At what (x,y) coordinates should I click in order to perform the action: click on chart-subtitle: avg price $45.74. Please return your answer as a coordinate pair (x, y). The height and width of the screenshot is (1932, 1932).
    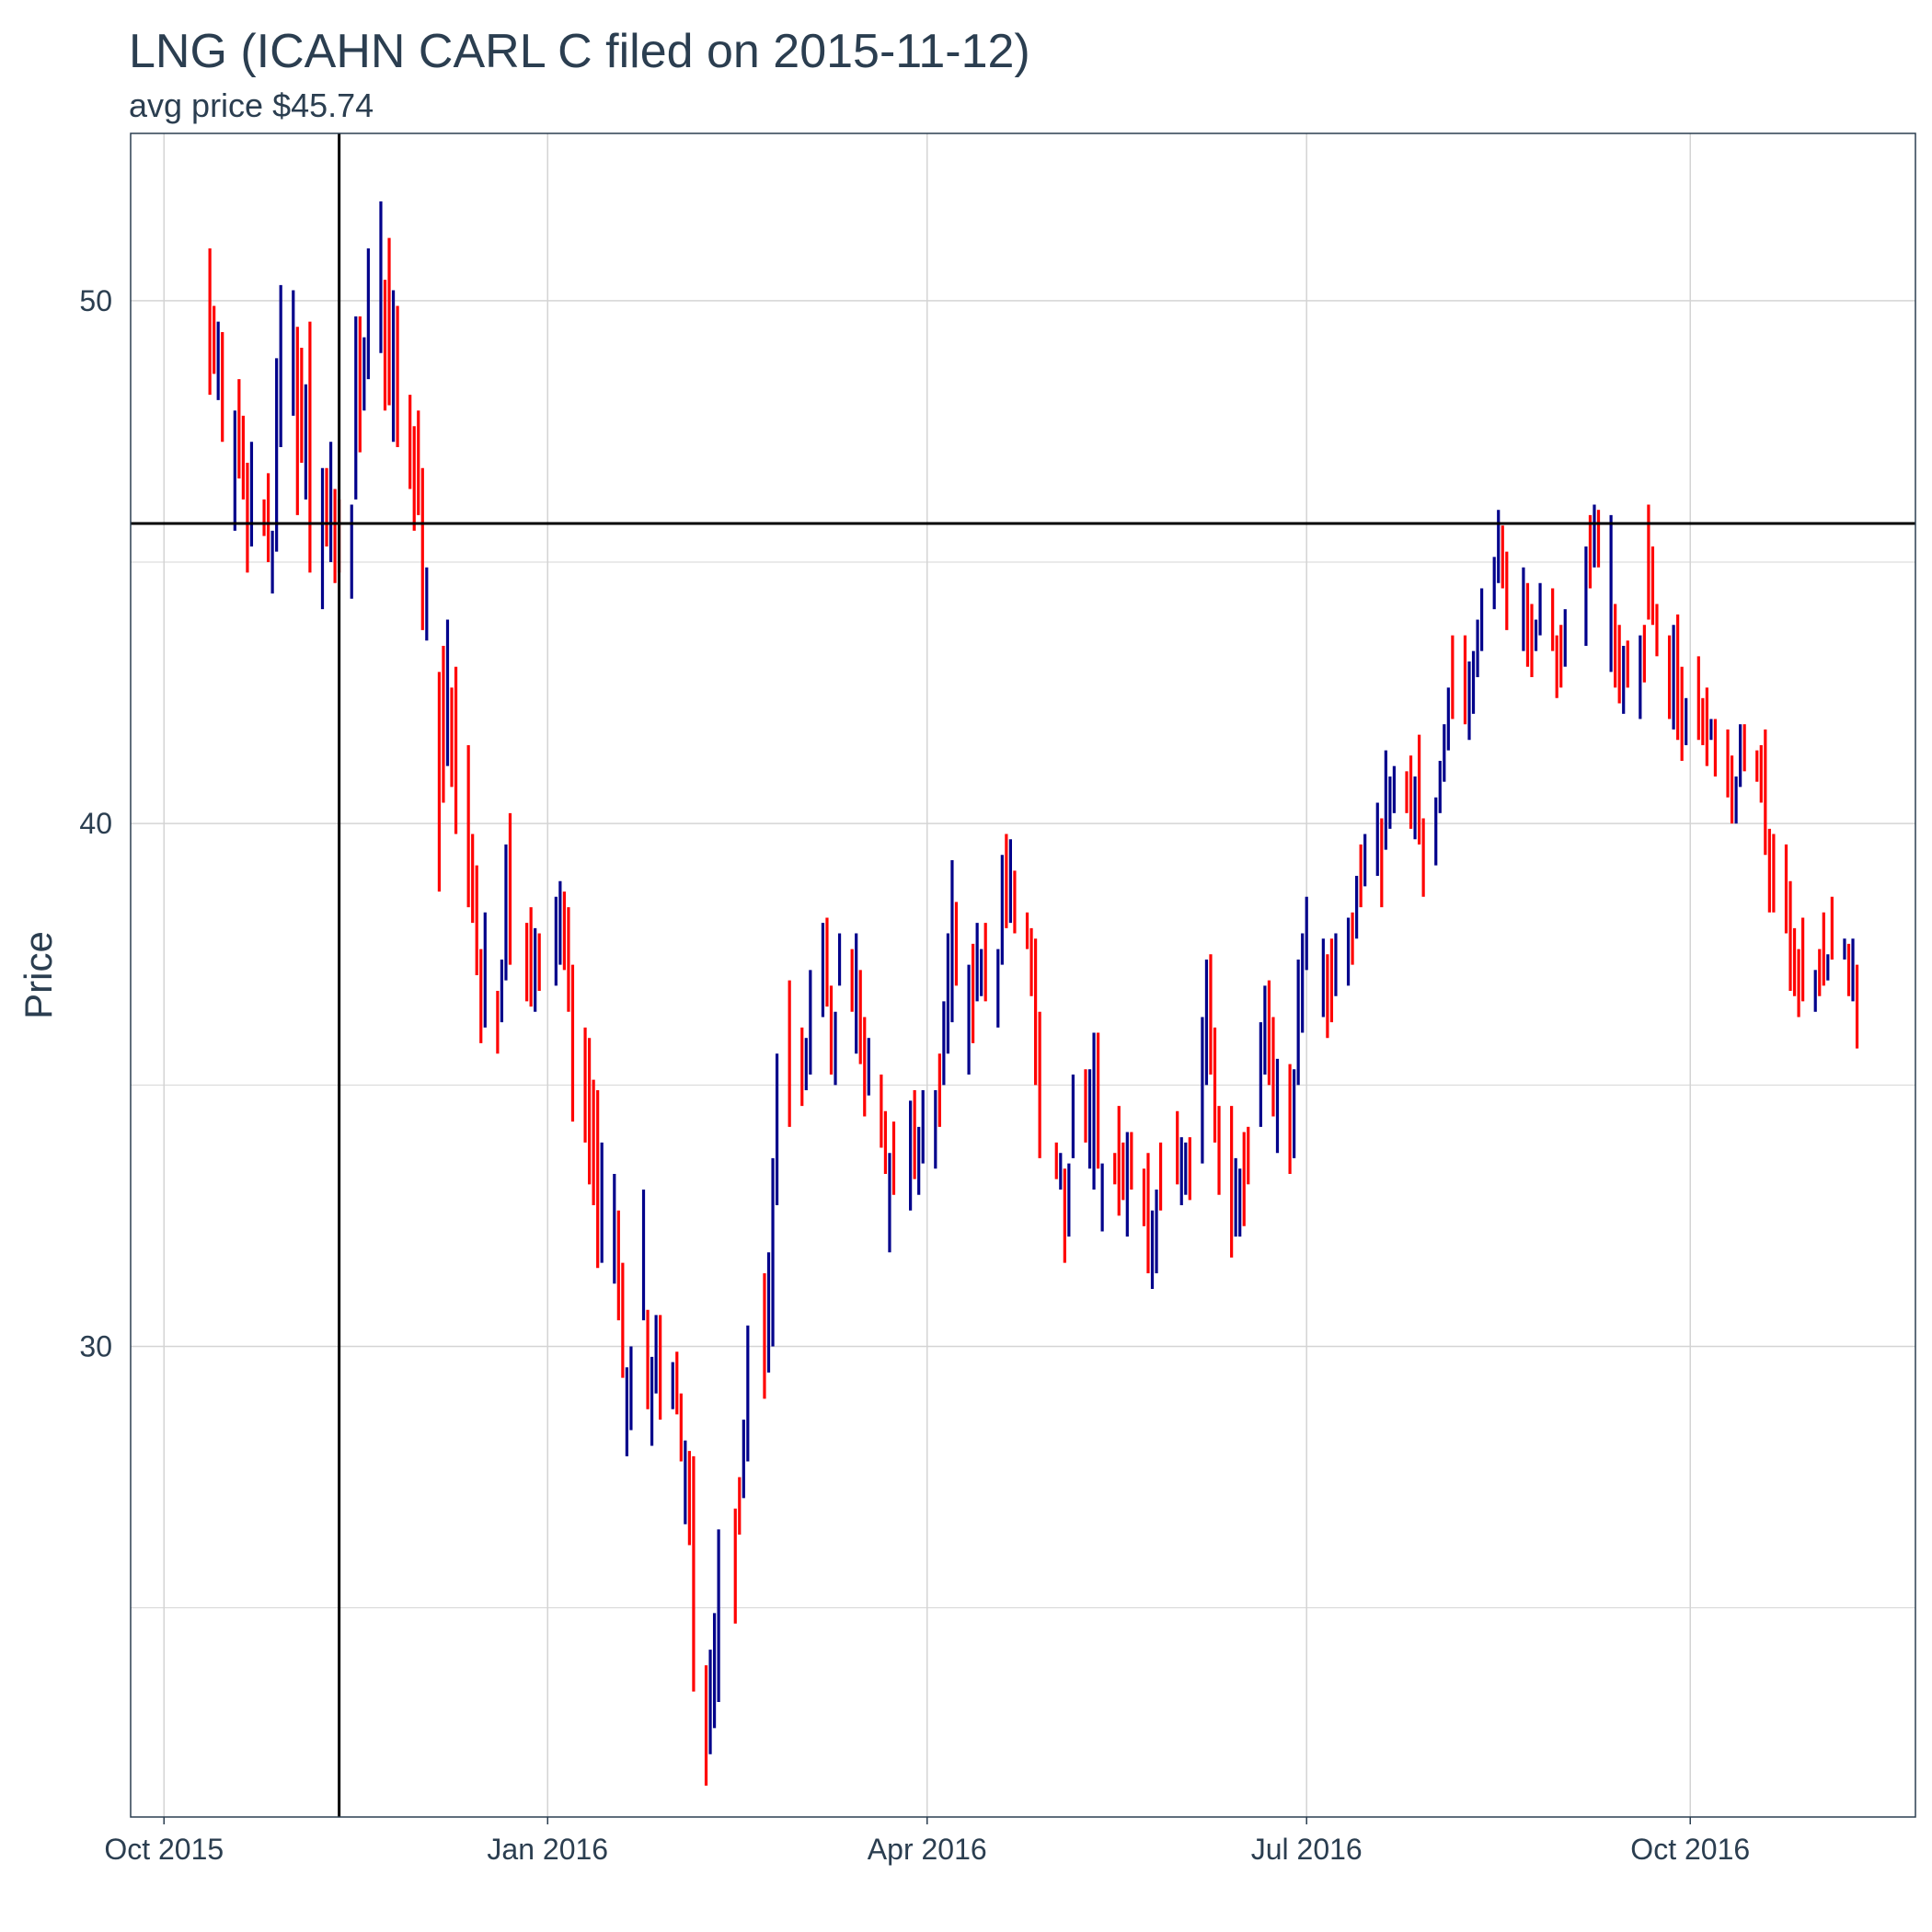
    Looking at the image, I should click on (252, 105).